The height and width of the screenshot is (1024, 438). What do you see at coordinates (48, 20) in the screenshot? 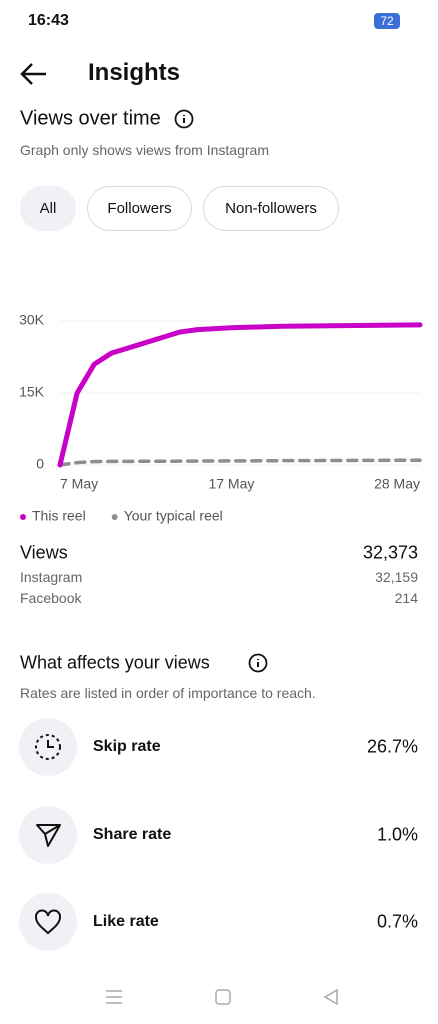
I see `status-time: 16:43` at bounding box center [48, 20].